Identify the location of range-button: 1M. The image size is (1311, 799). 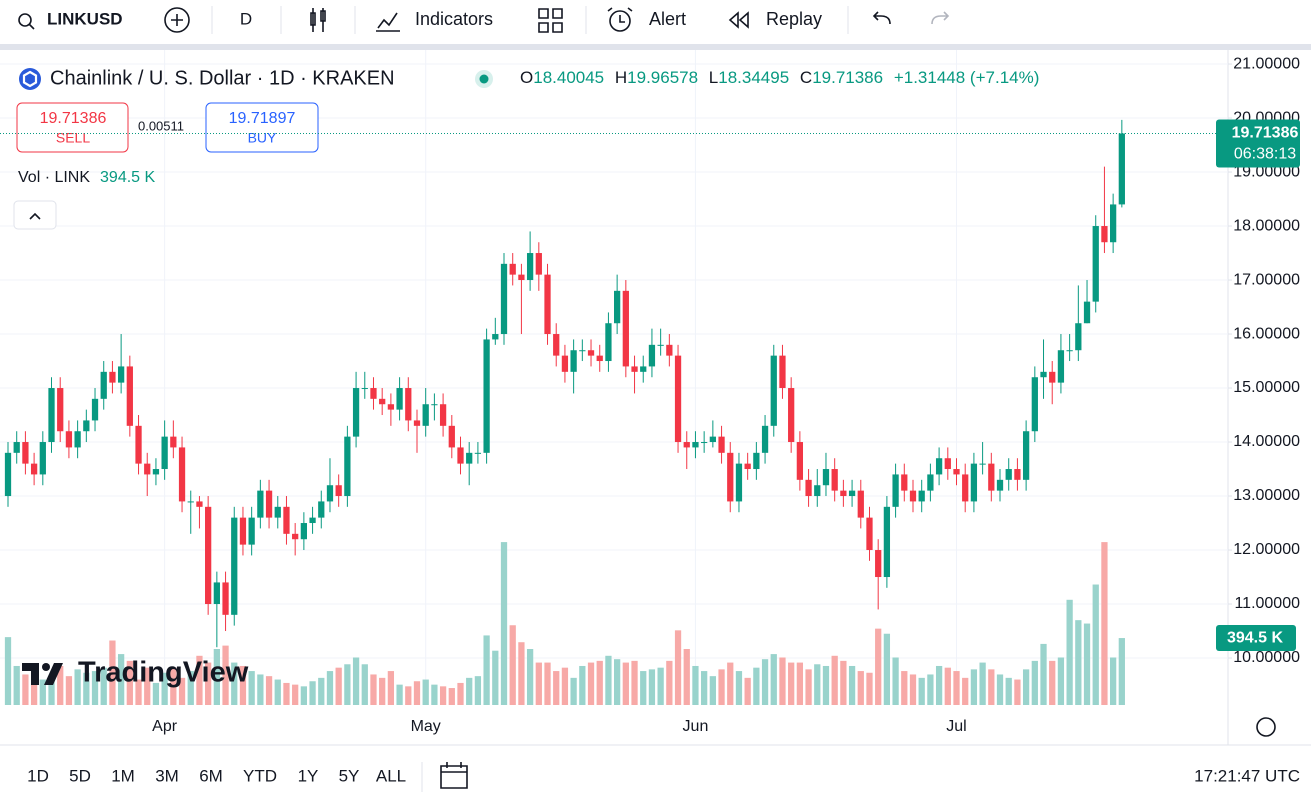
(123, 775).